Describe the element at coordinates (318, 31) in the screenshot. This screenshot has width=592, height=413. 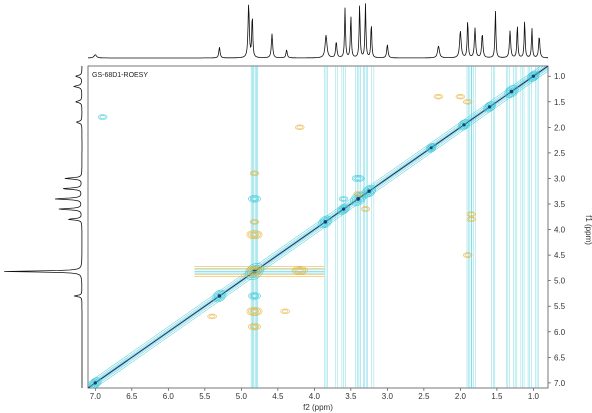
I see `f2-projection-spectrum` at that location.